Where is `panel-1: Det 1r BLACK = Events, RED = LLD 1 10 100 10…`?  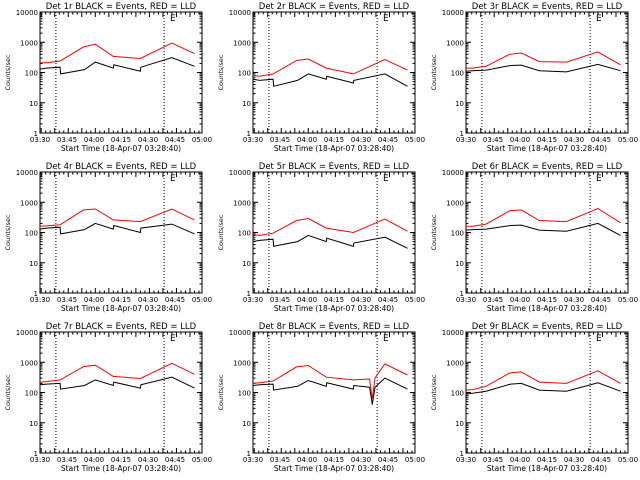
panel-1: Det 1r BLACK = Events, RED = LLD 1 10 100 10… is located at coordinates (108, 77).